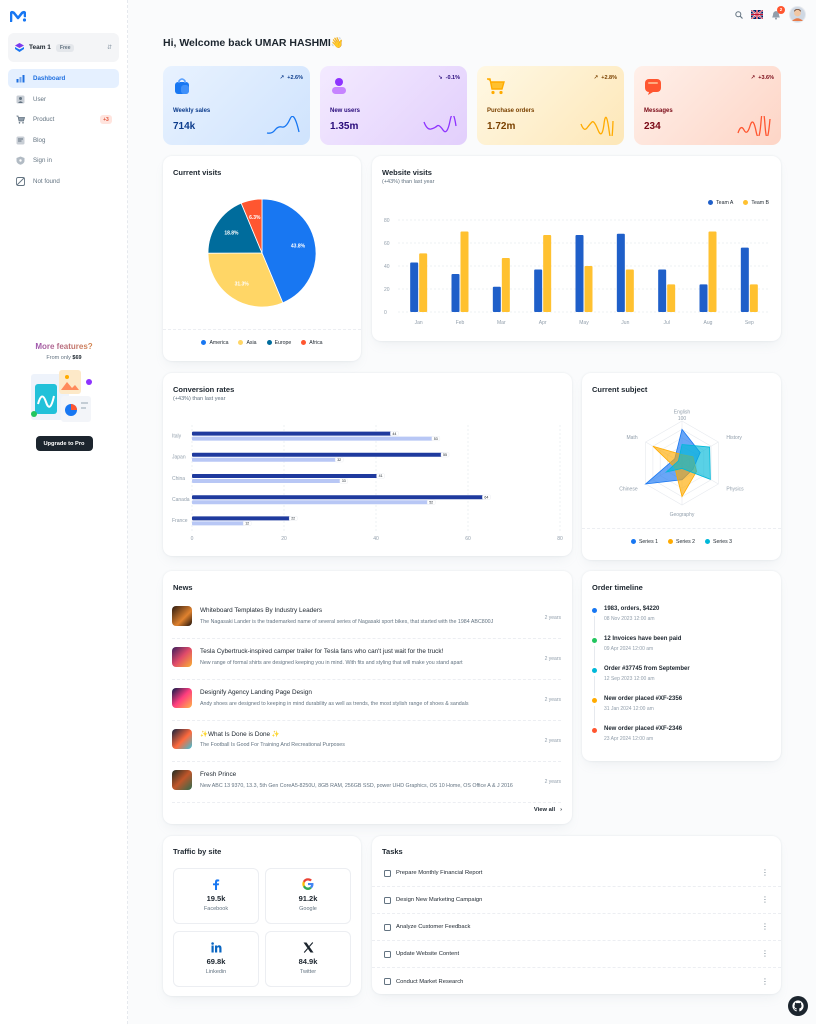 The height and width of the screenshot is (1024, 816). I want to click on data-label-bg, so click(435, 438).